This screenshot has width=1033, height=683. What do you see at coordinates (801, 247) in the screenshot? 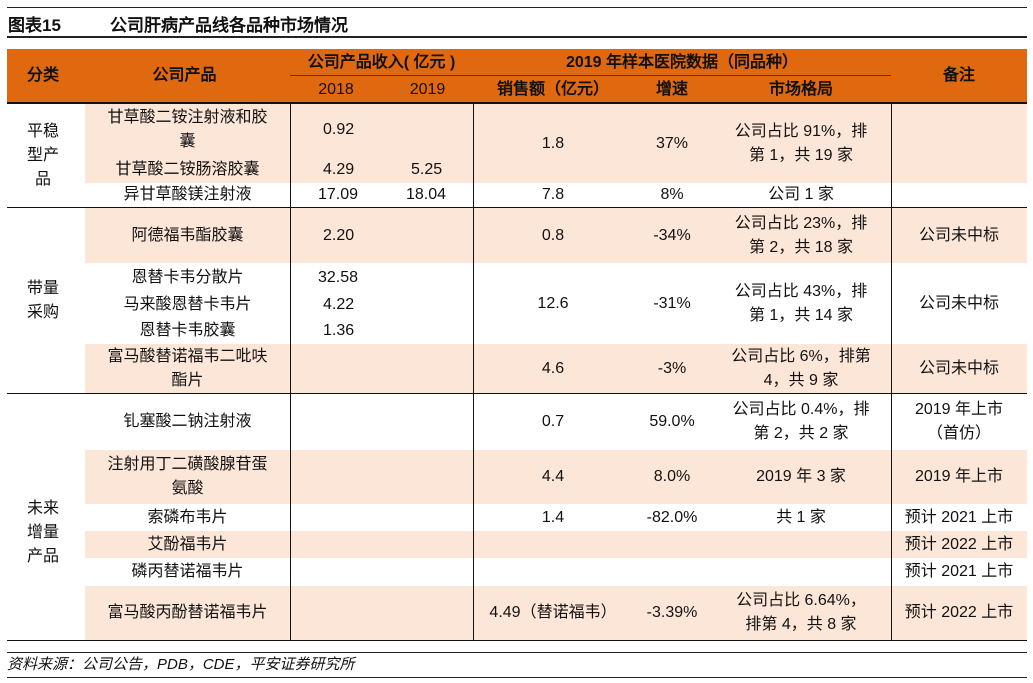
I see `market-line: 第 2，共 18 家` at bounding box center [801, 247].